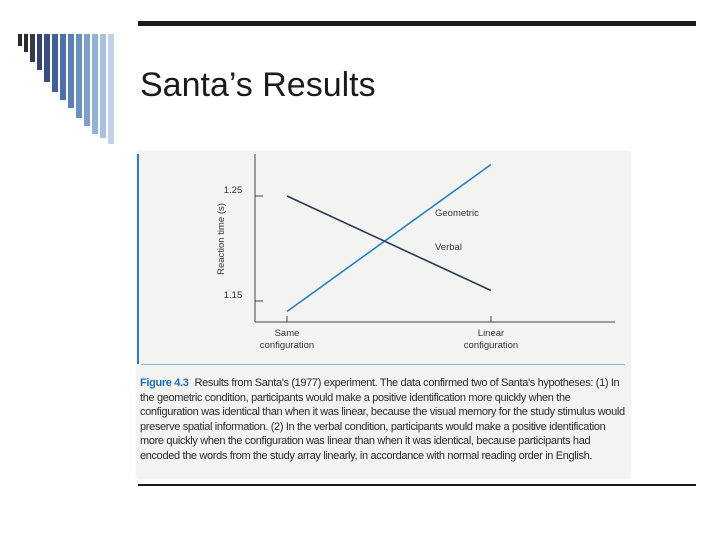 The width and height of the screenshot is (720, 540). Describe the element at coordinates (221, 239) in the screenshot. I see `y-axis-label: Reaction time (s)` at that location.